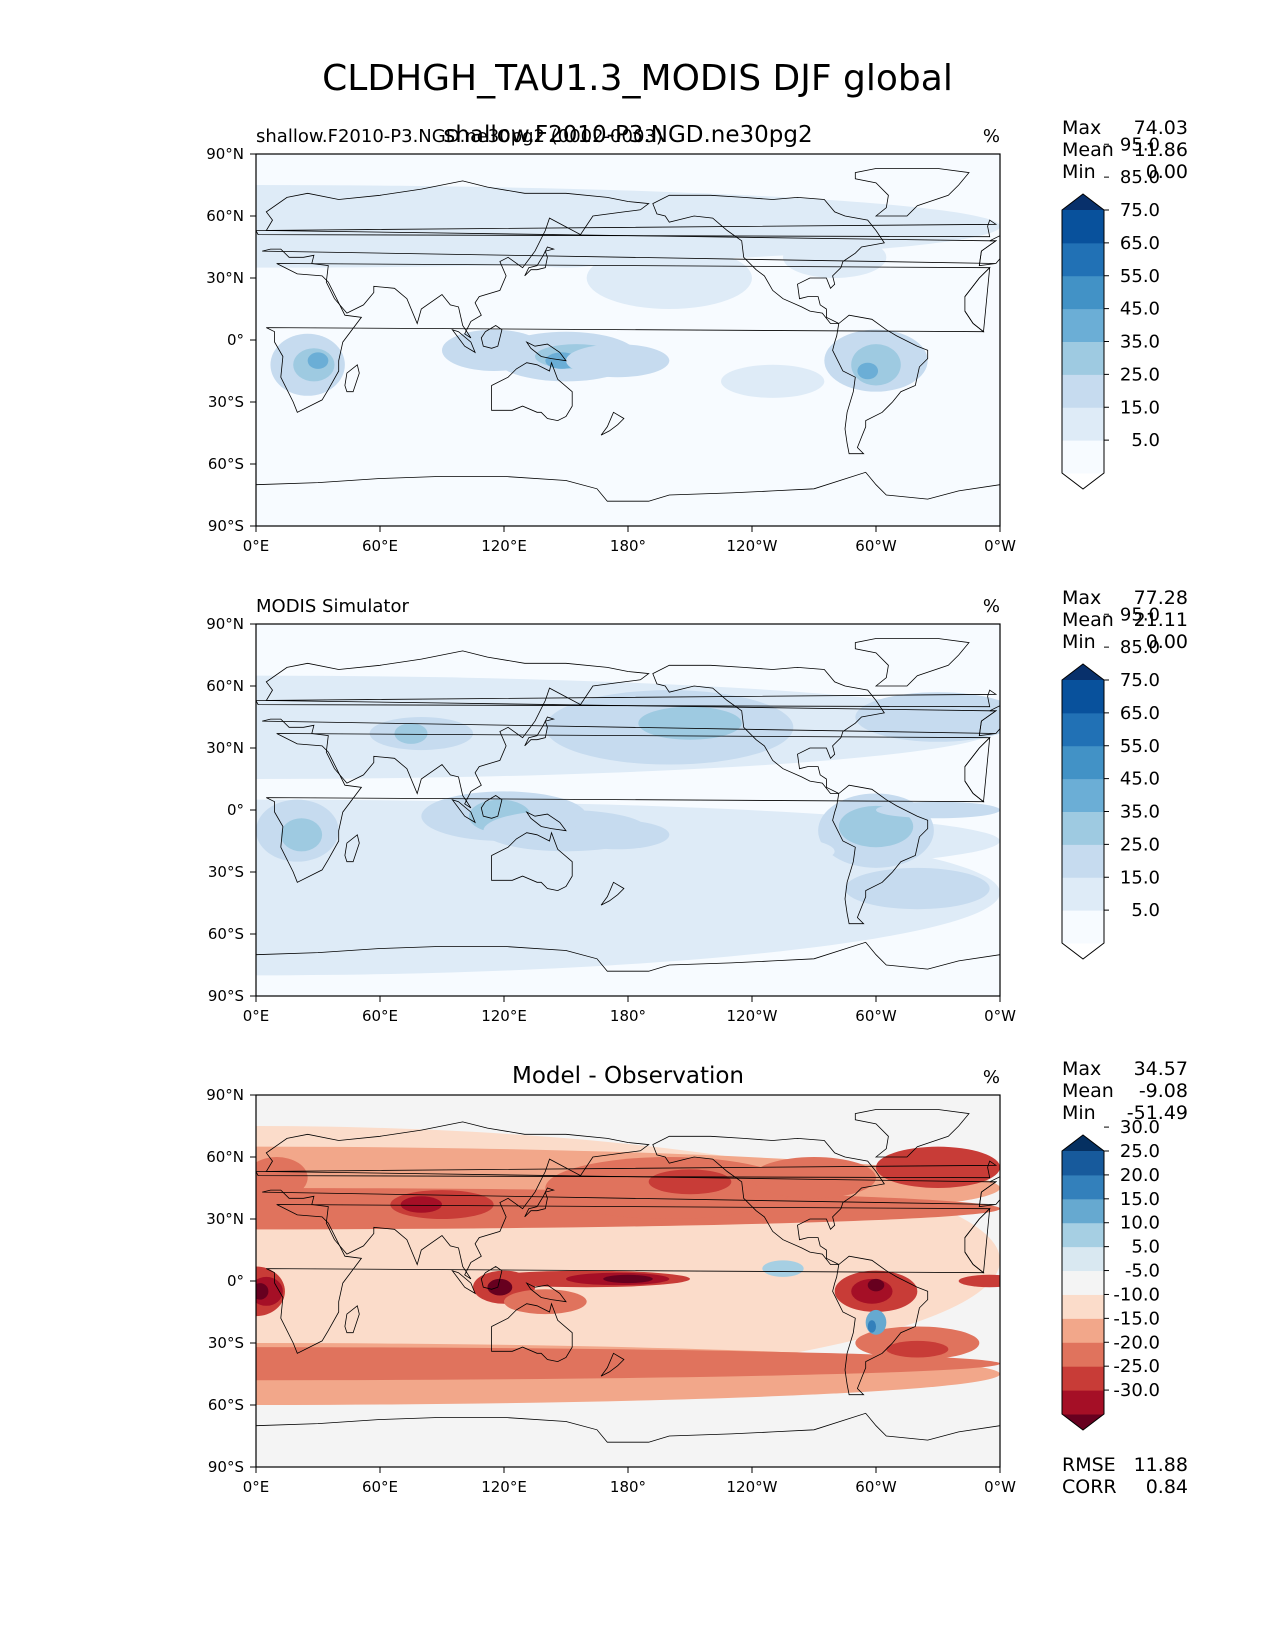 This screenshot has width=1275, height=1650. What do you see at coordinates (1136, 1366) in the screenshot?
I see `colorbar-tick-label: -25.0` at bounding box center [1136, 1366].